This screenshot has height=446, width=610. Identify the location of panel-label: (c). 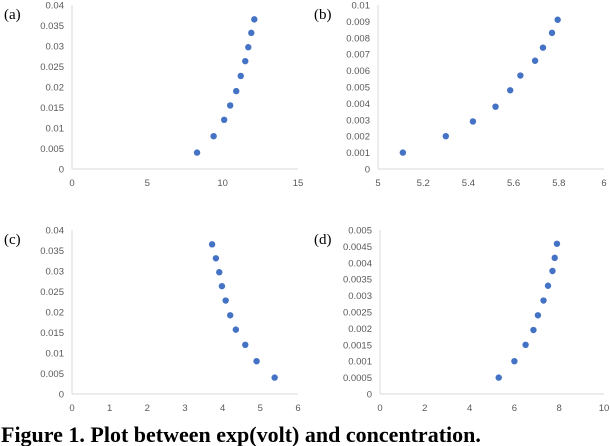
(12, 240).